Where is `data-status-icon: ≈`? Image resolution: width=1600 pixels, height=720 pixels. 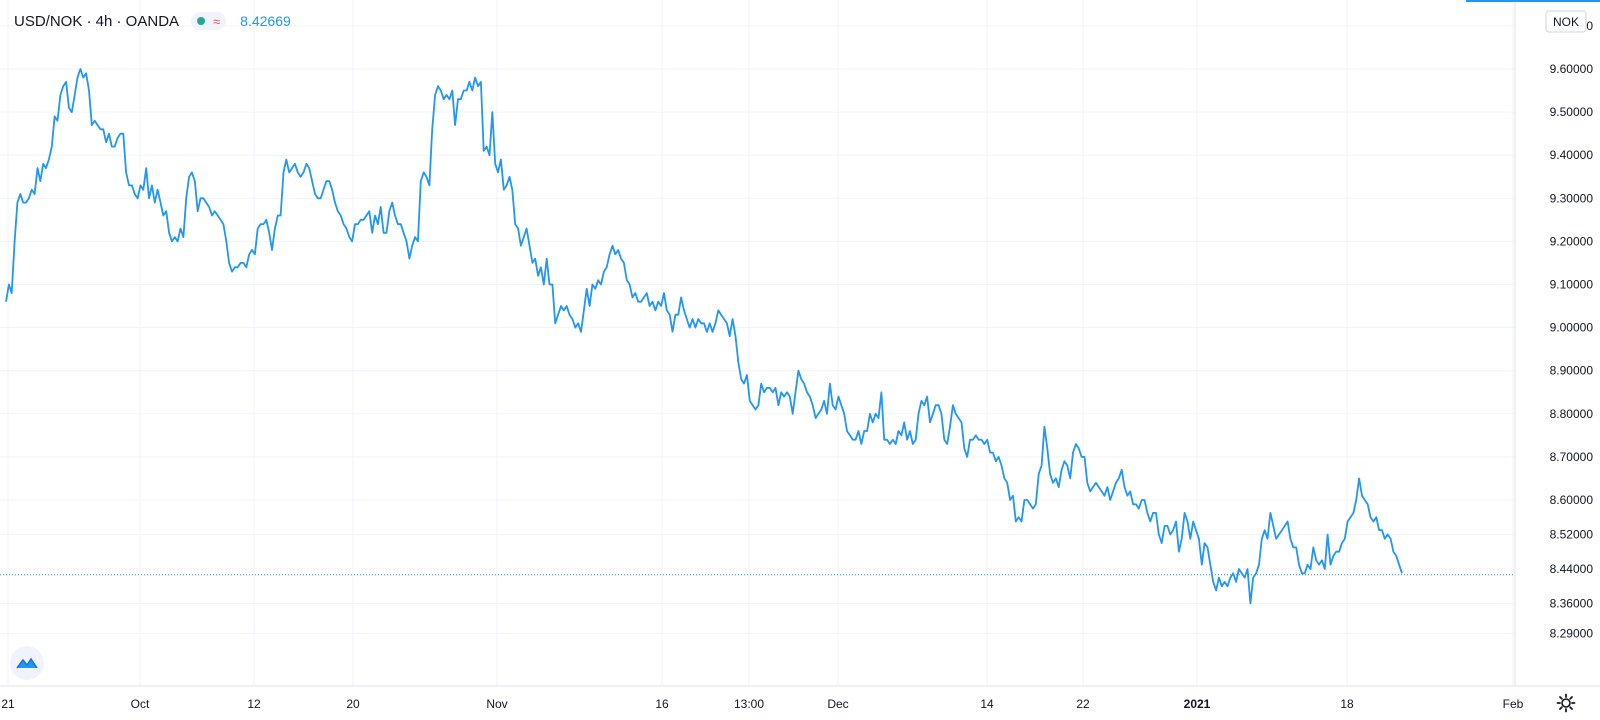
data-status-icon: ≈ is located at coordinates (217, 21).